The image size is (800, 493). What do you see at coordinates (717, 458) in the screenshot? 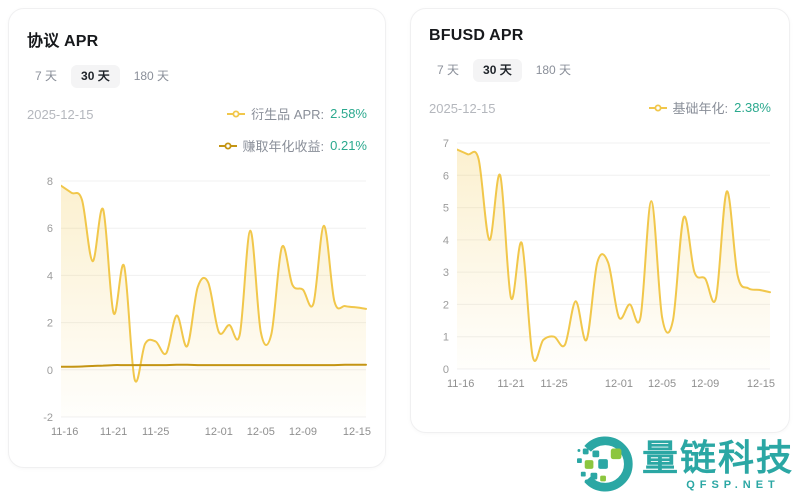
I see `logo-text: 量链科技` at bounding box center [717, 458].